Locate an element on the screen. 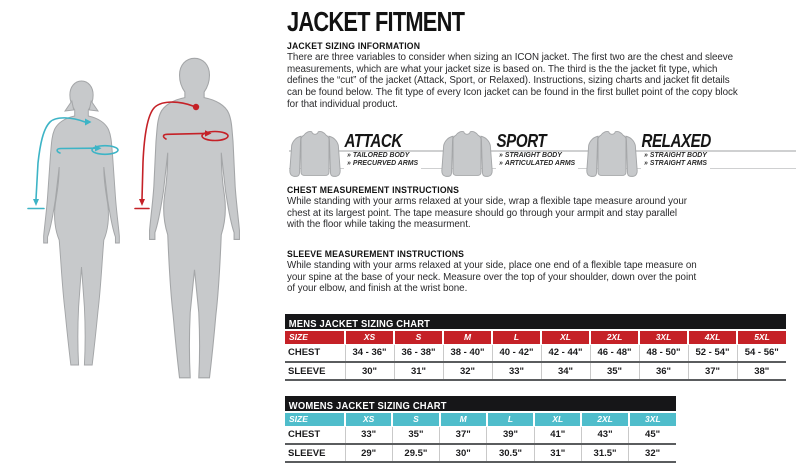 This screenshot has width=800, height=466. chart-title: MENS JACKET SIZING CHART is located at coordinates (359, 324).